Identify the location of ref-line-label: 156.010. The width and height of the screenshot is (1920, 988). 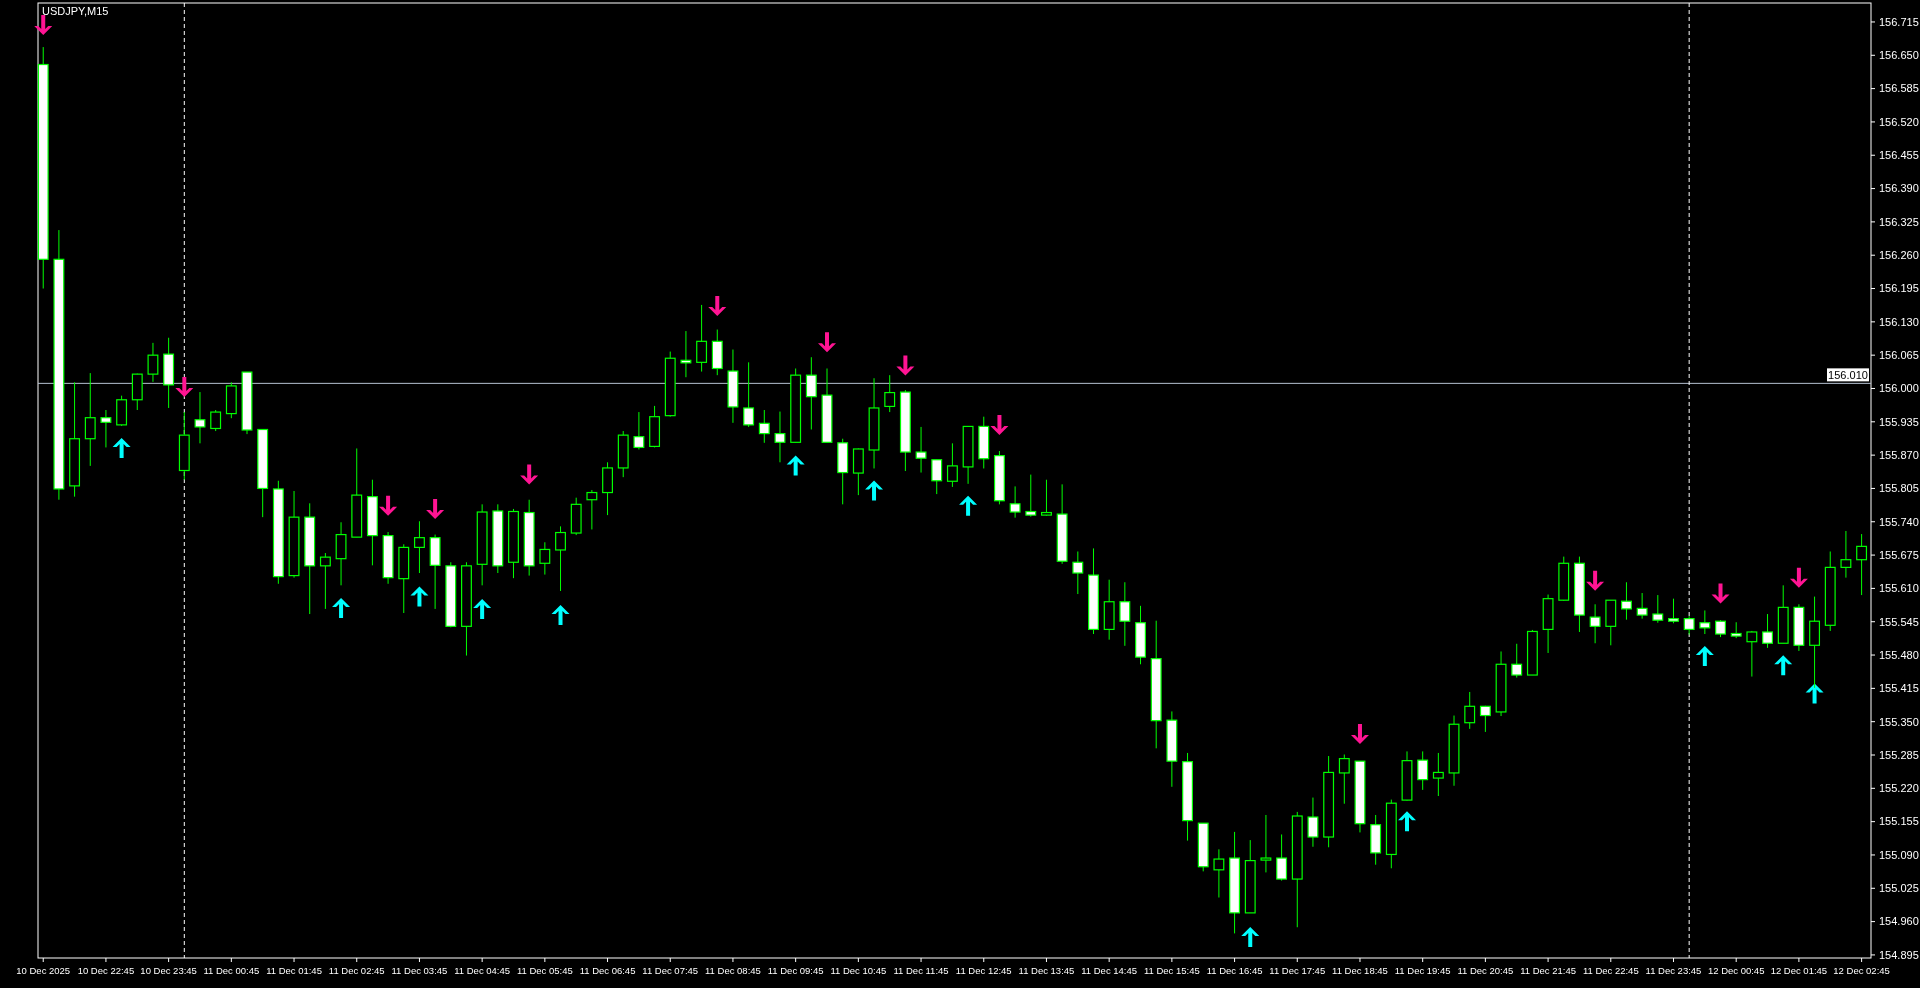
(1848, 374).